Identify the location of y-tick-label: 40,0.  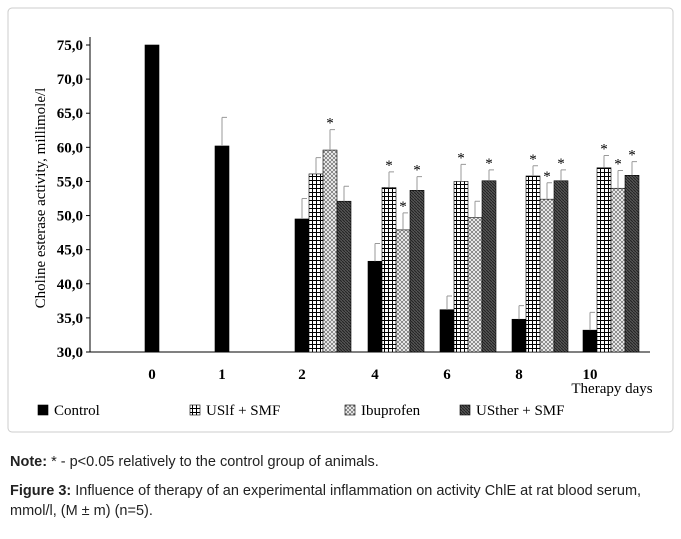
(70, 285).